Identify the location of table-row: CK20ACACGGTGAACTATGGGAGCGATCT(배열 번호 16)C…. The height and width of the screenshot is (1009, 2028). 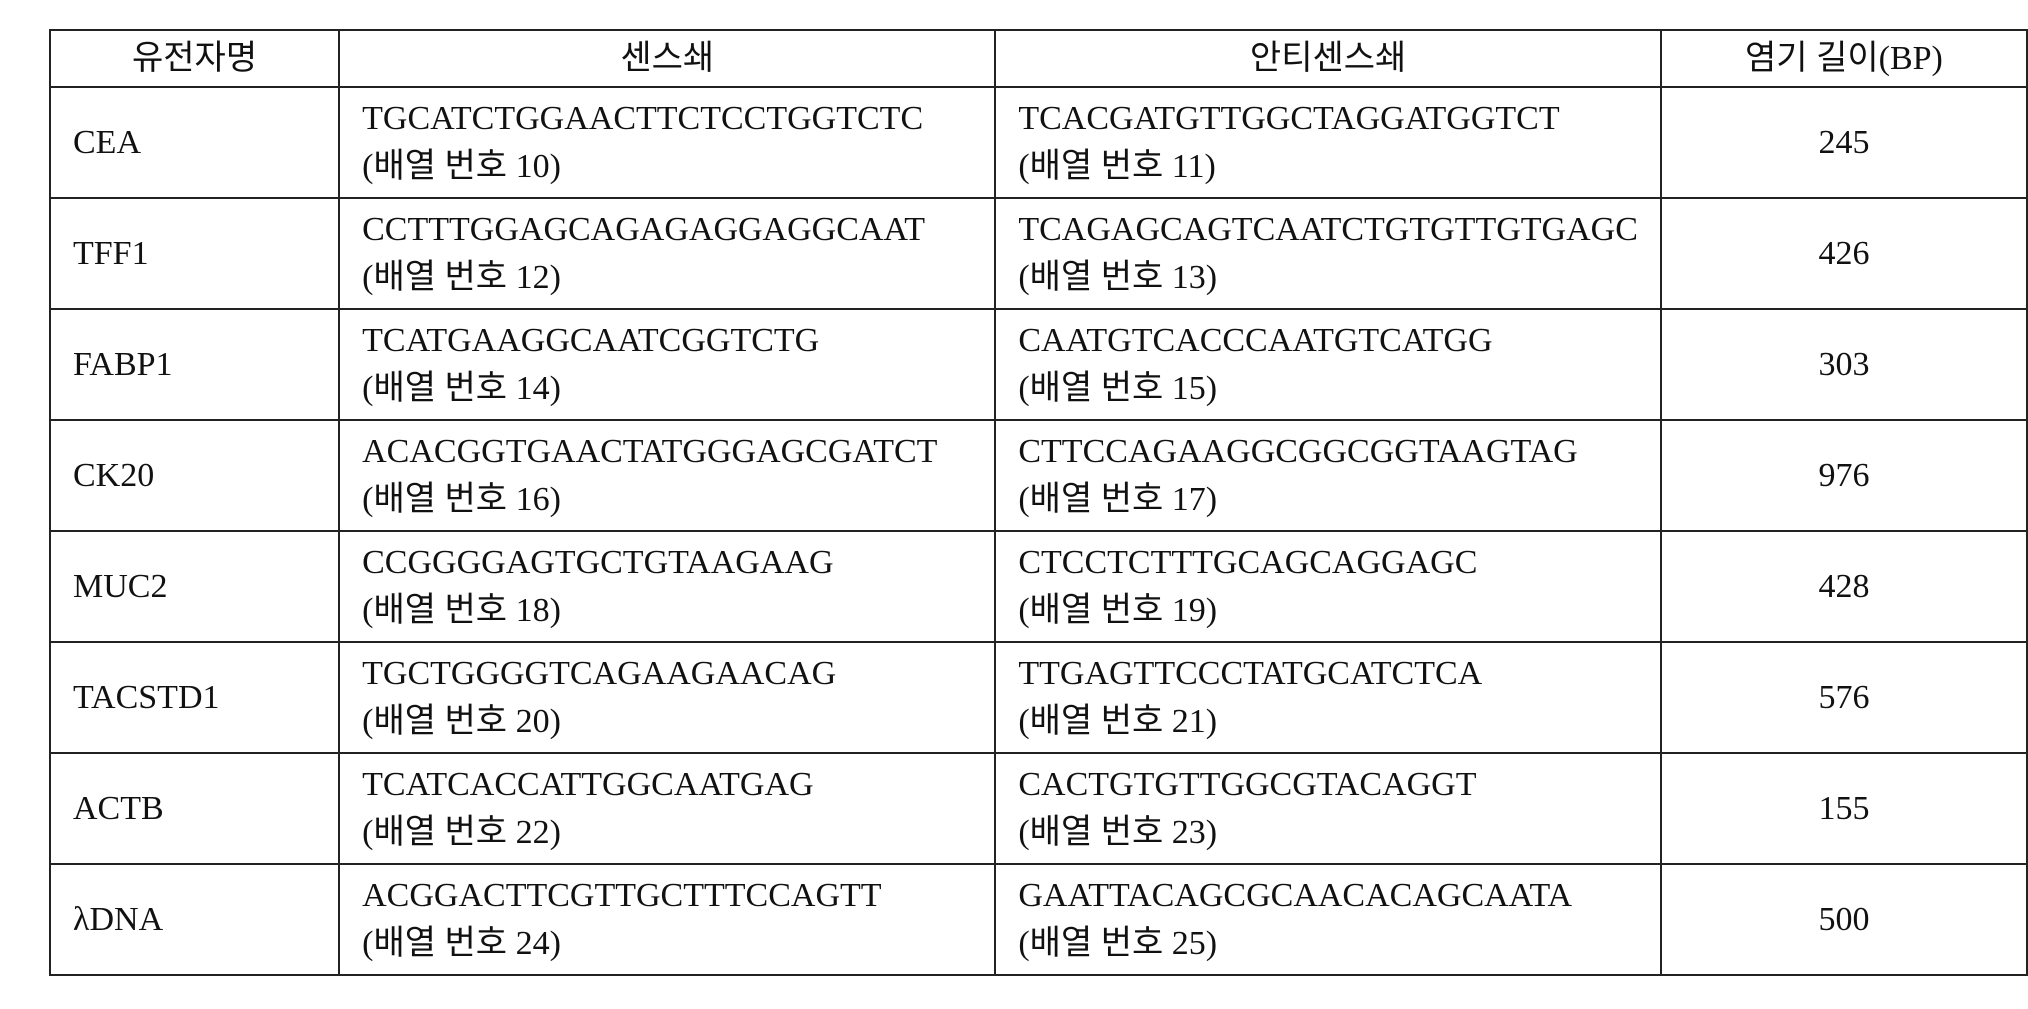
(1038, 475).